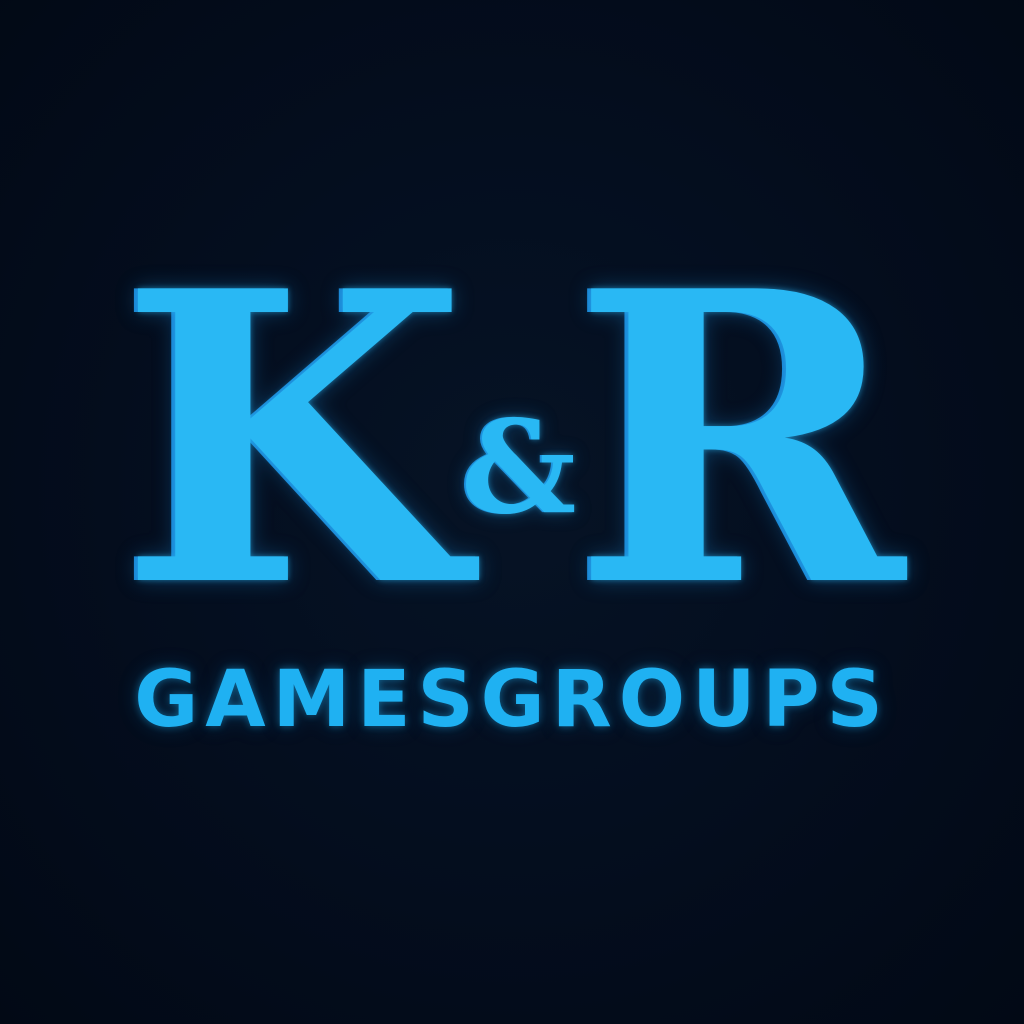 The image size is (1024, 1024). What do you see at coordinates (518, 468) in the screenshot?
I see `monogram-ampersand: &` at bounding box center [518, 468].